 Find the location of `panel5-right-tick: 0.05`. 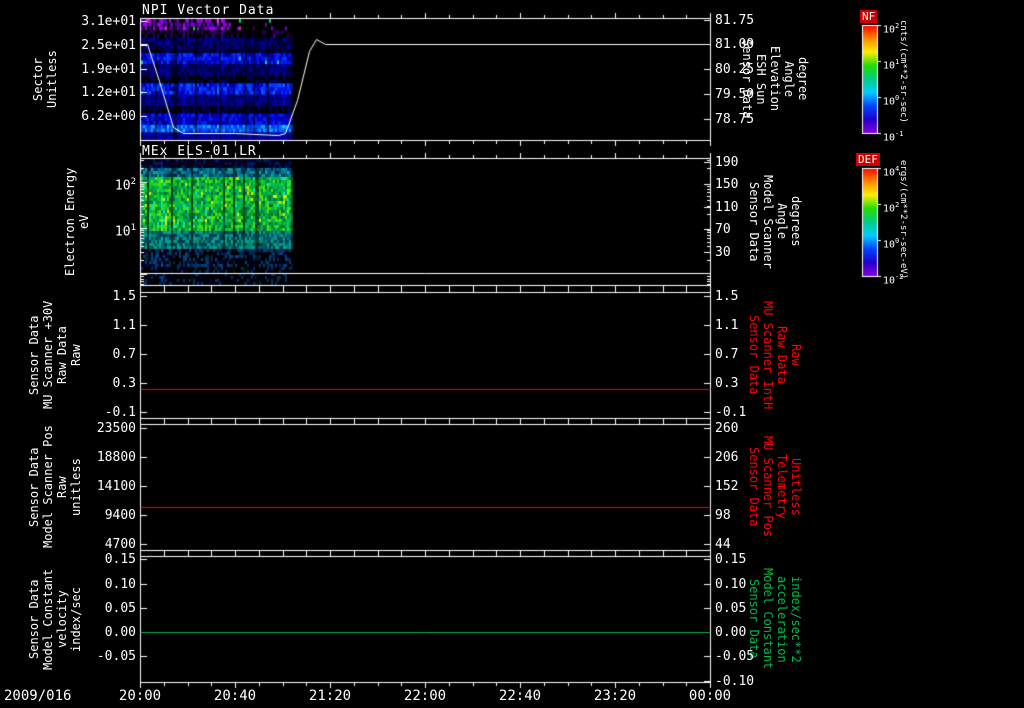

panel5-right-tick: 0.05 is located at coordinates (731, 608).